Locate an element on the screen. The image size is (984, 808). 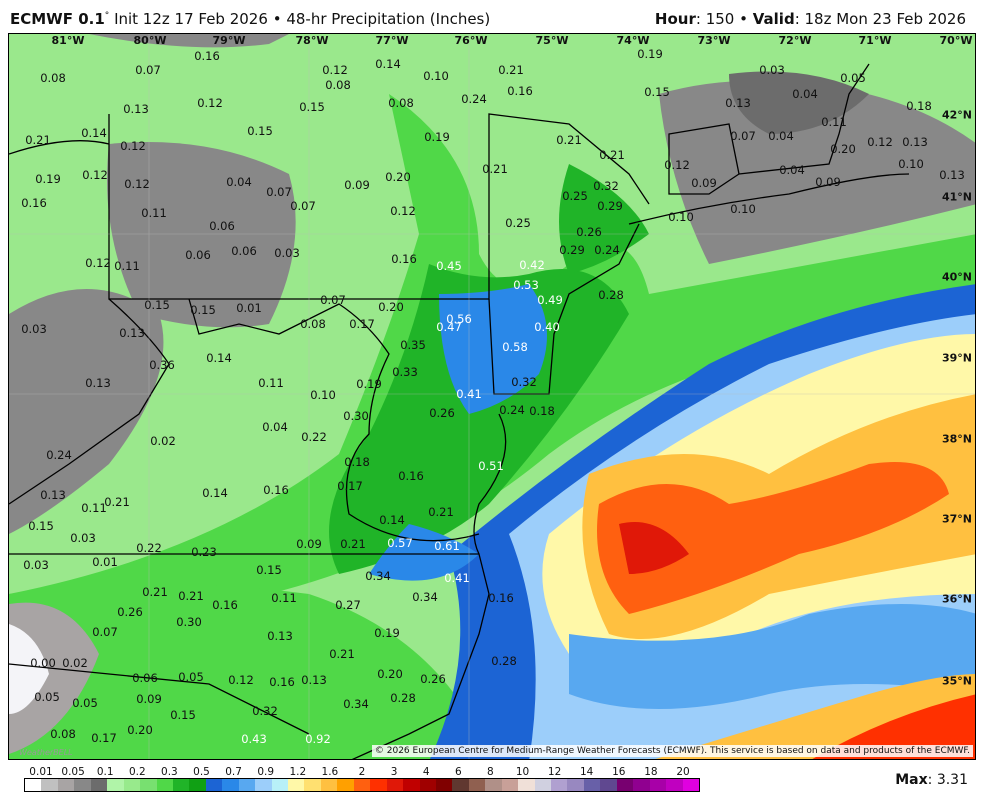
green-nj is located at coordinates (604, 219).